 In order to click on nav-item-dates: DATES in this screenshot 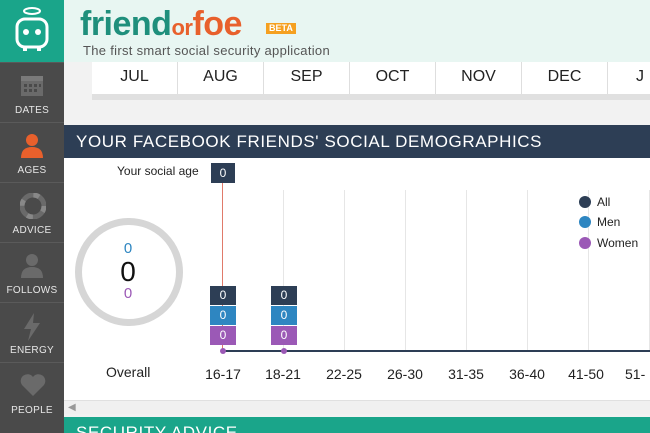, I will do `click(32, 92)`.